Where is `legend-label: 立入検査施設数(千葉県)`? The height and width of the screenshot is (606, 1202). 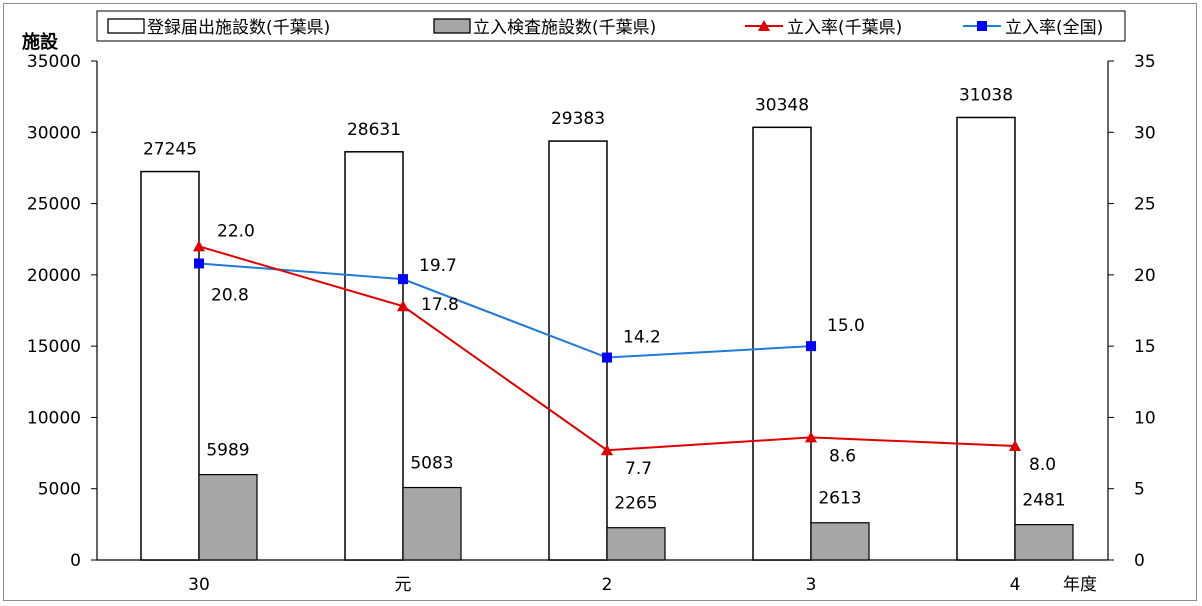 legend-label: 立入検査施設数(千葉県) is located at coordinates (564, 28).